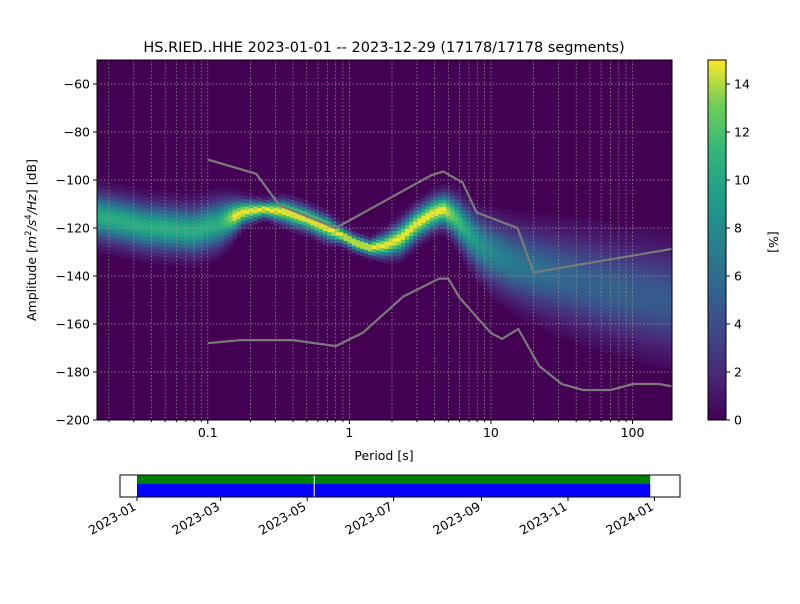  I want to click on colorbar-tick-label: 10, so click(742, 180).